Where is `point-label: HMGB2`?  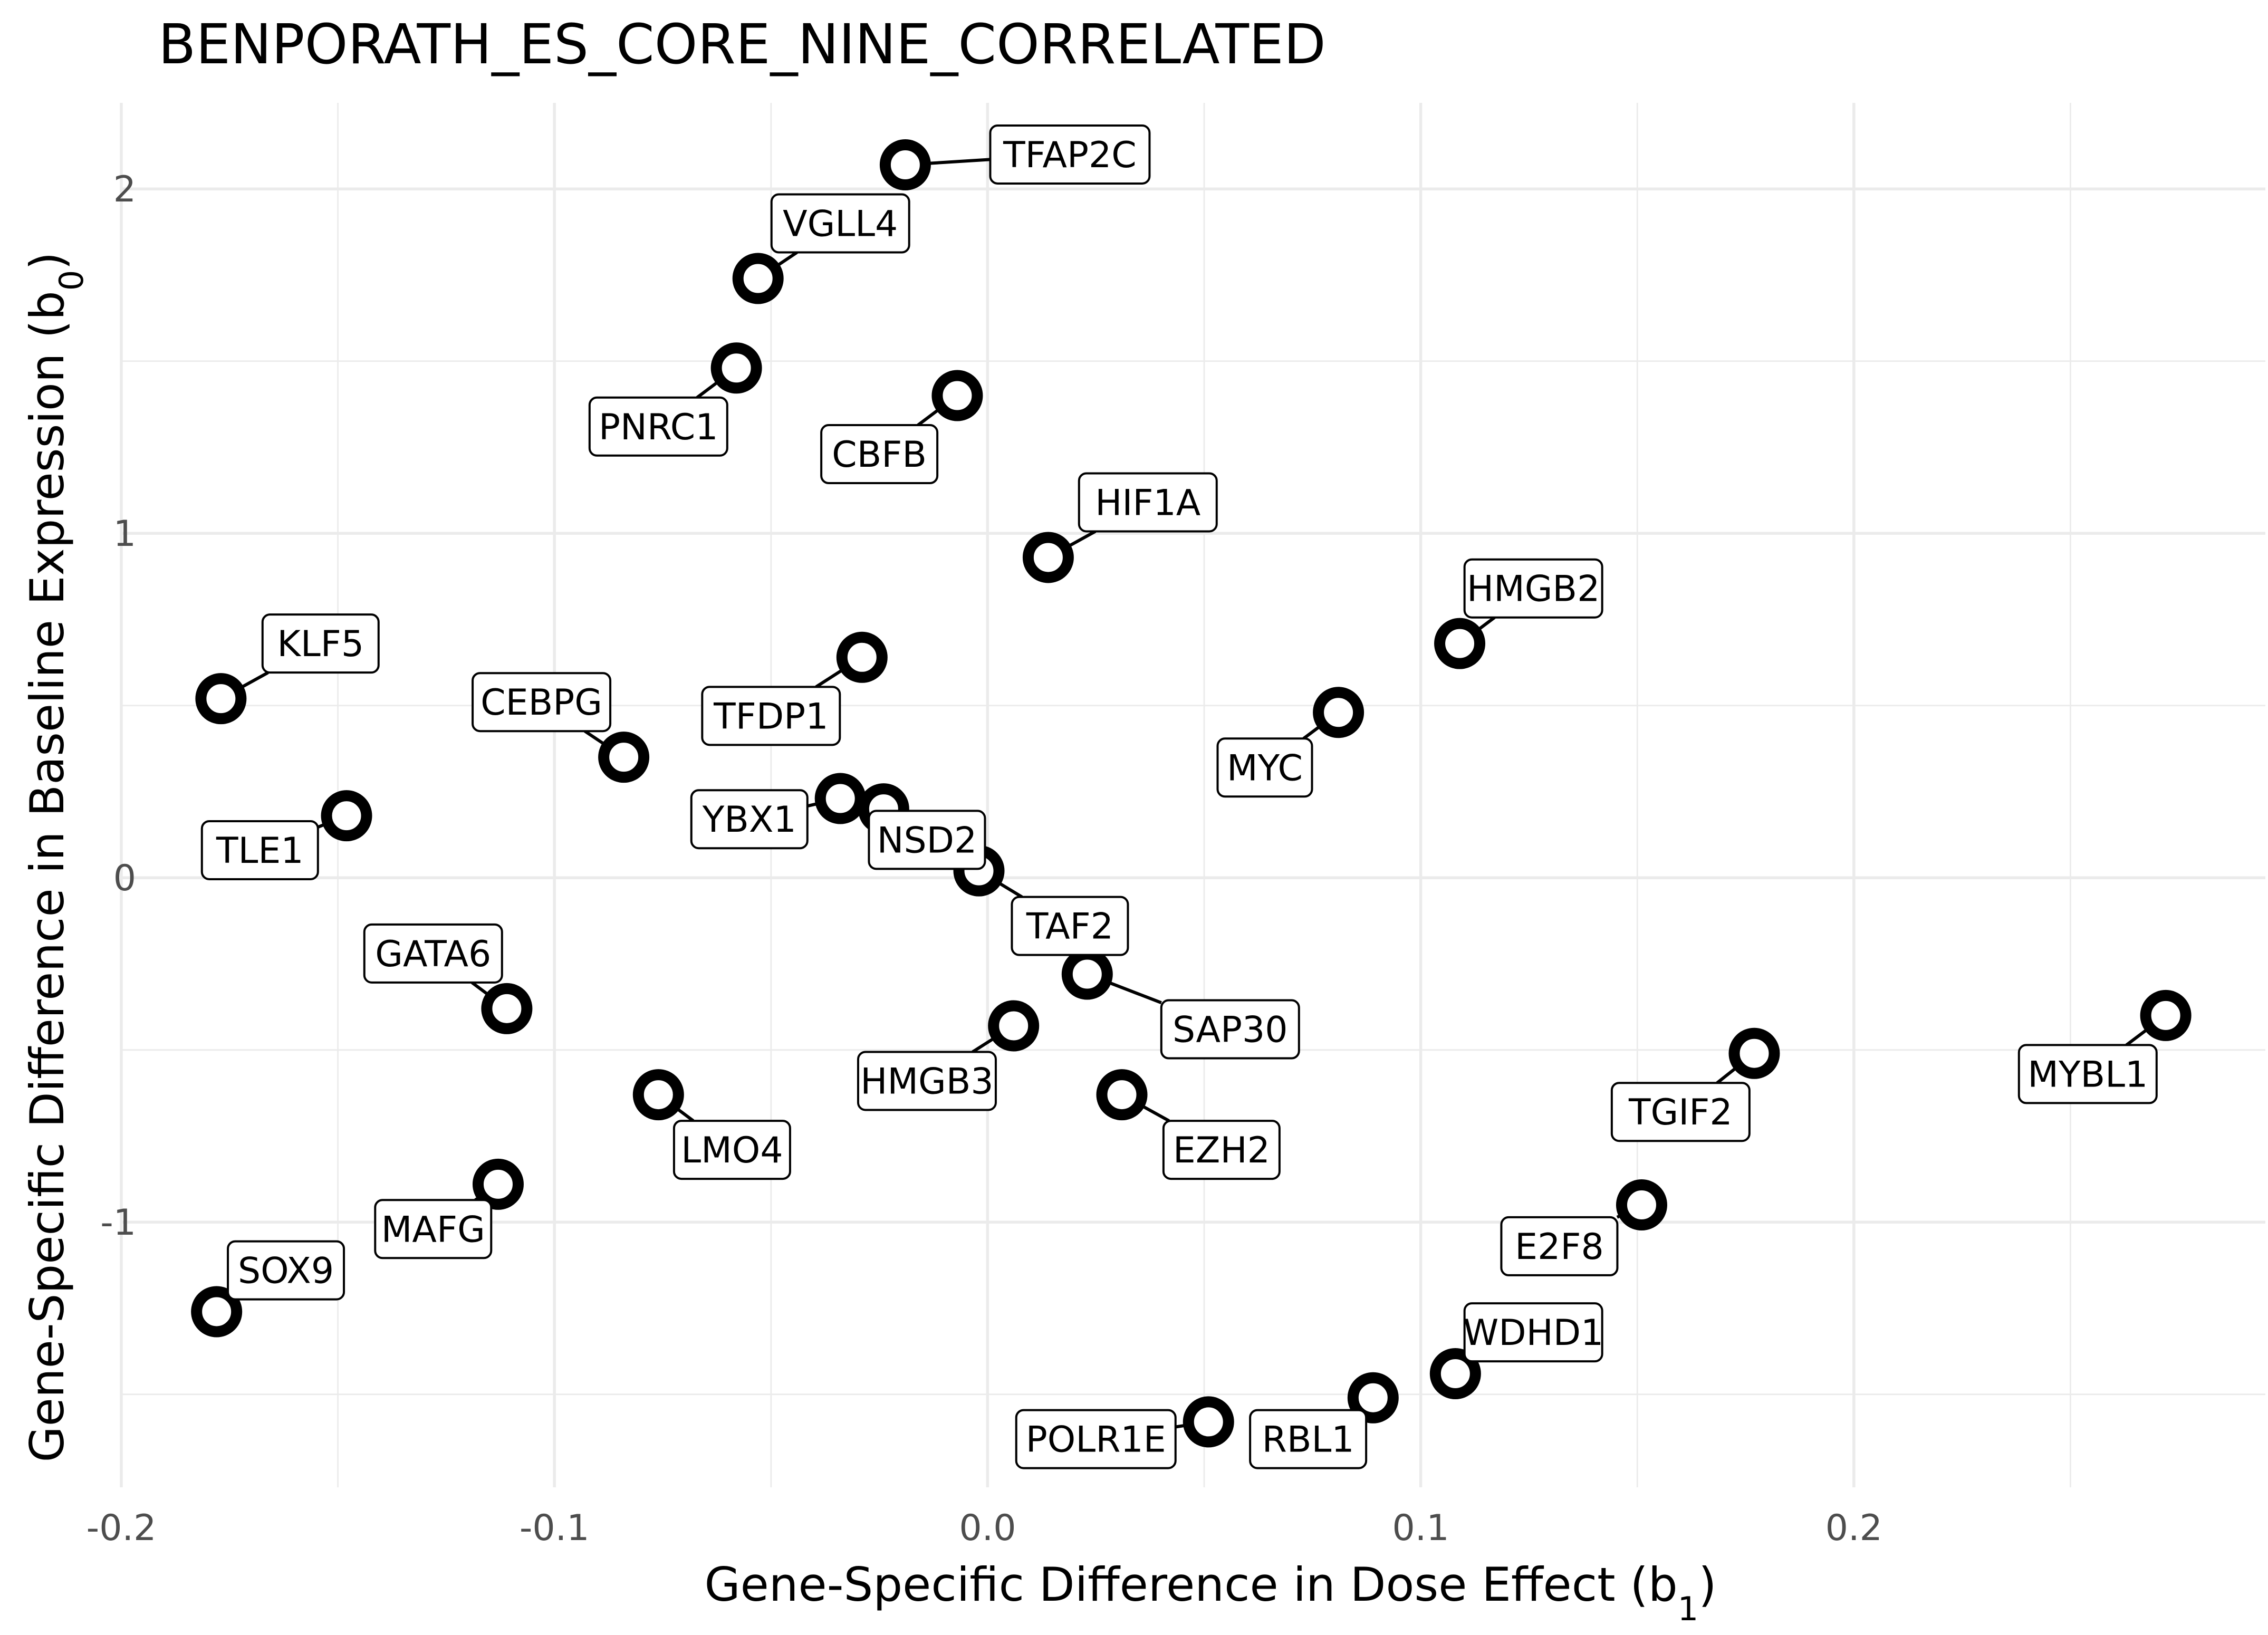 point-label: HMGB2 is located at coordinates (1533, 589).